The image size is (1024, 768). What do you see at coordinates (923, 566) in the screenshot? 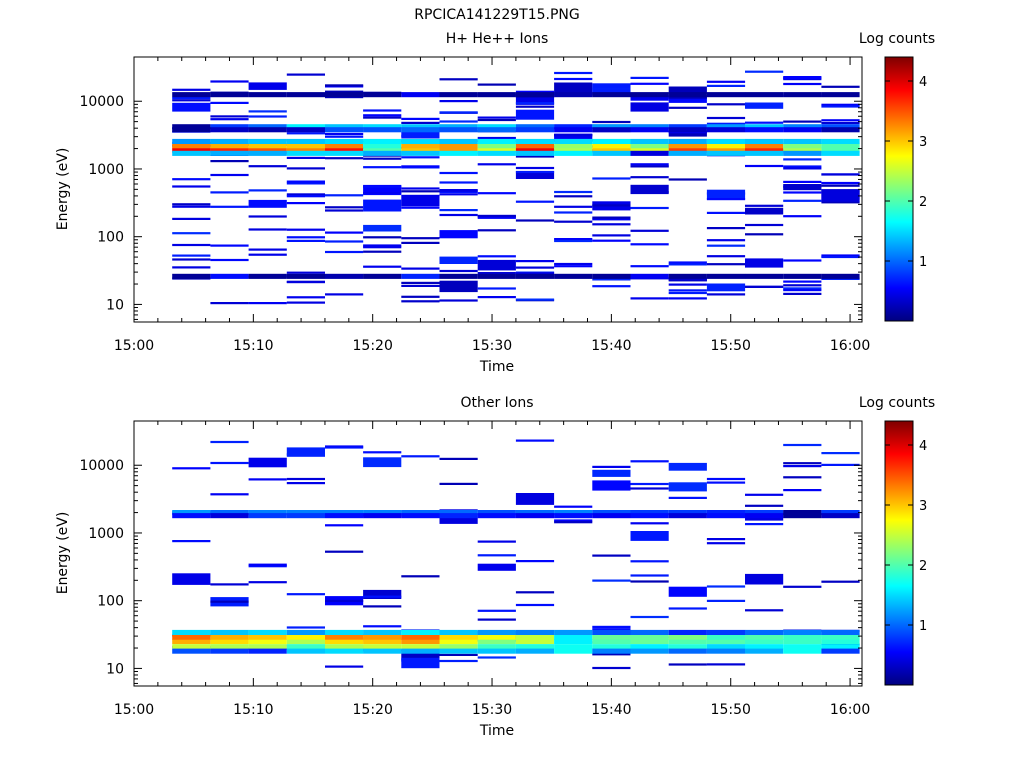
I see `colorbar-tick-label: 2` at bounding box center [923, 566].